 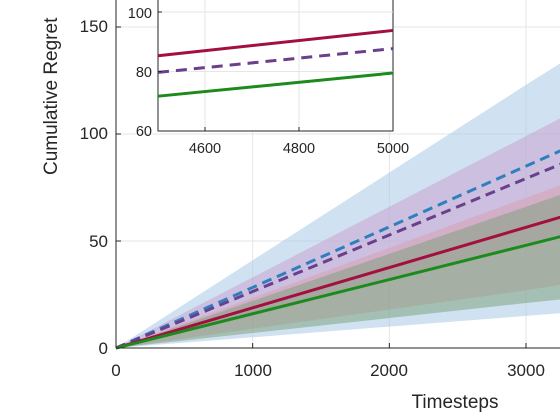 What do you see at coordinates (103, 348) in the screenshot?
I see `y-tick-label: 0` at bounding box center [103, 348].